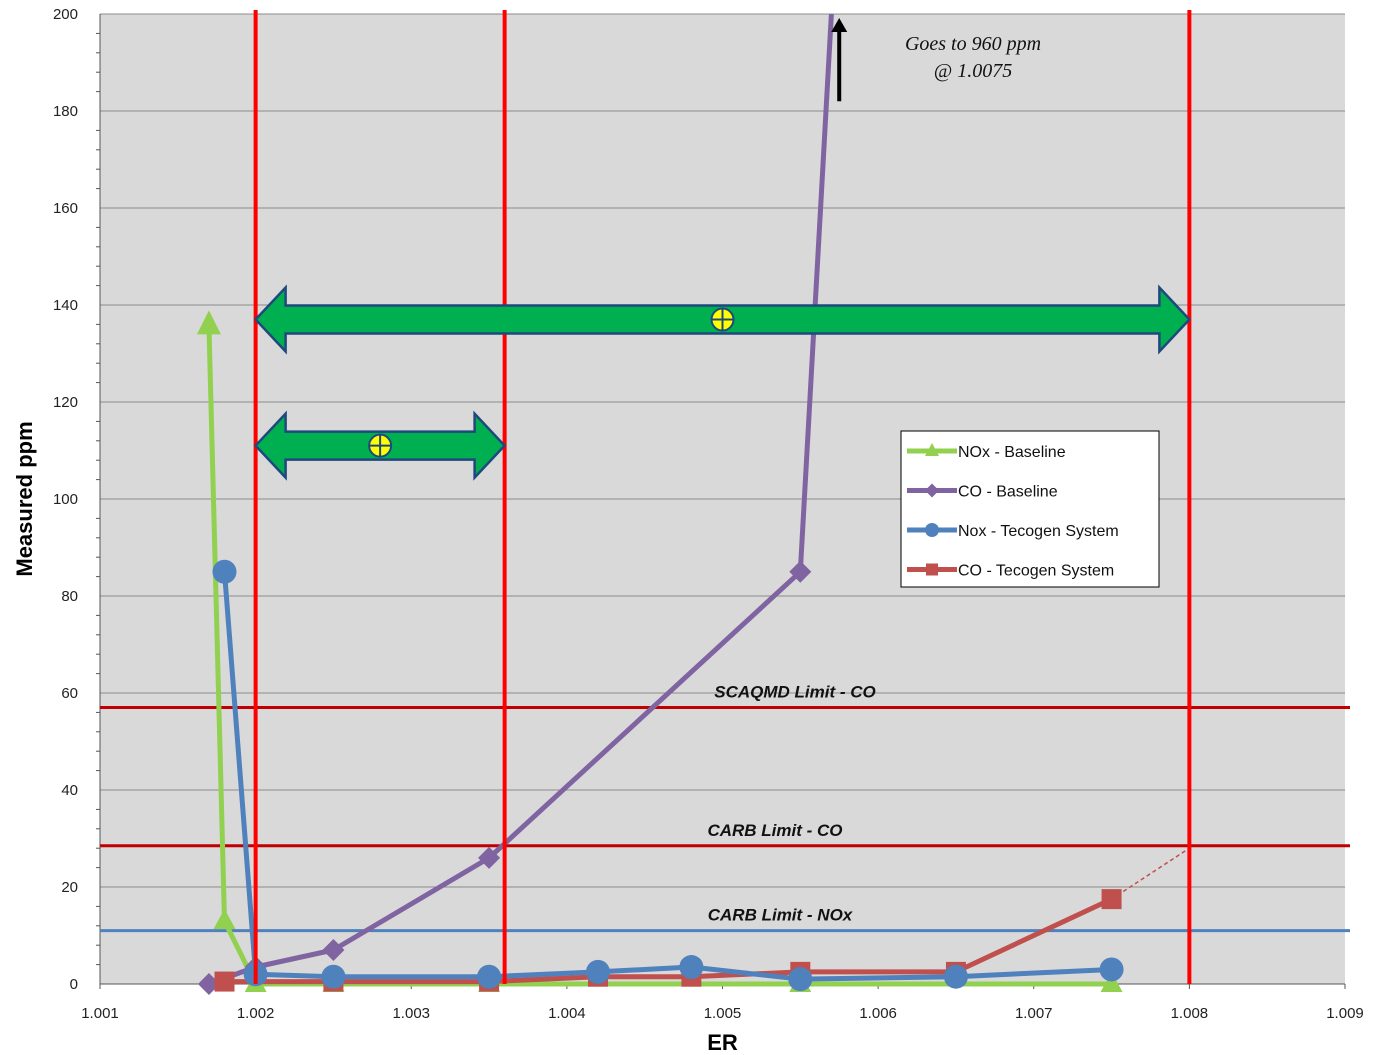 The height and width of the screenshot is (1055, 1374). Describe the element at coordinates (69, 596) in the screenshot. I see `y-tick-label: 80` at that location.